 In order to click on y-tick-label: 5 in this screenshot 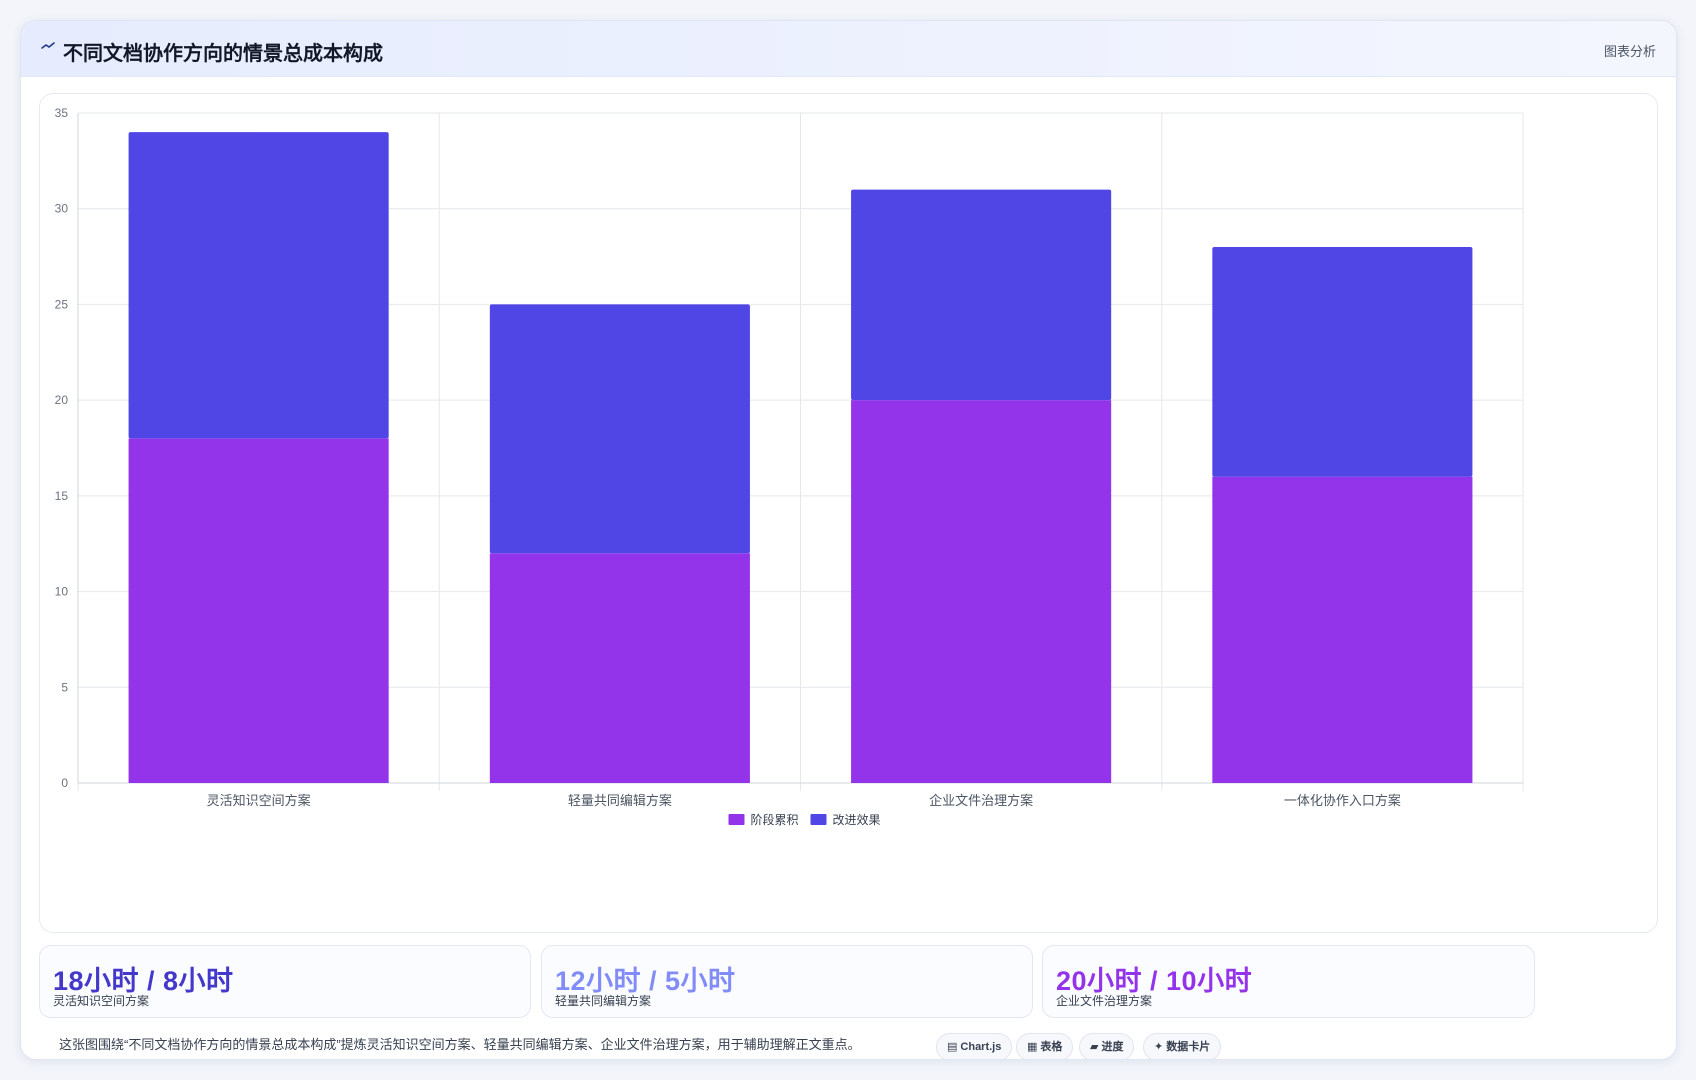, I will do `click(64, 687)`.